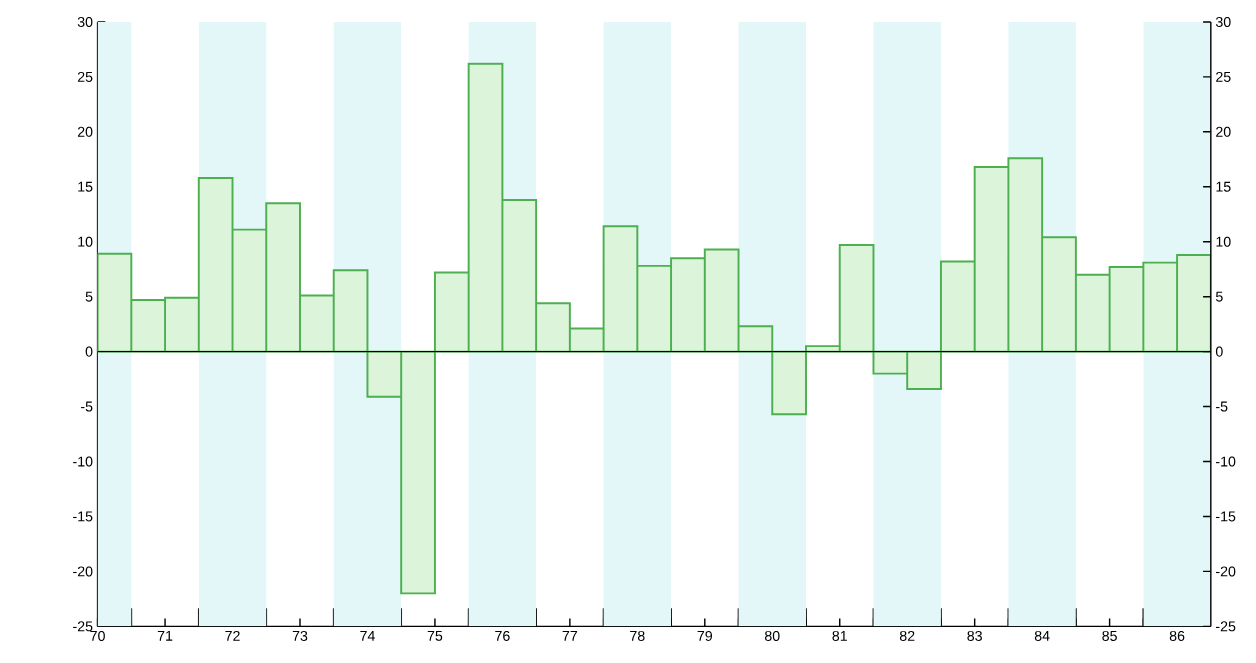 The width and height of the screenshot is (1256, 663). What do you see at coordinates (83, 461) in the screenshot?
I see `y-tick-label: -10` at bounding box center [83, 461].